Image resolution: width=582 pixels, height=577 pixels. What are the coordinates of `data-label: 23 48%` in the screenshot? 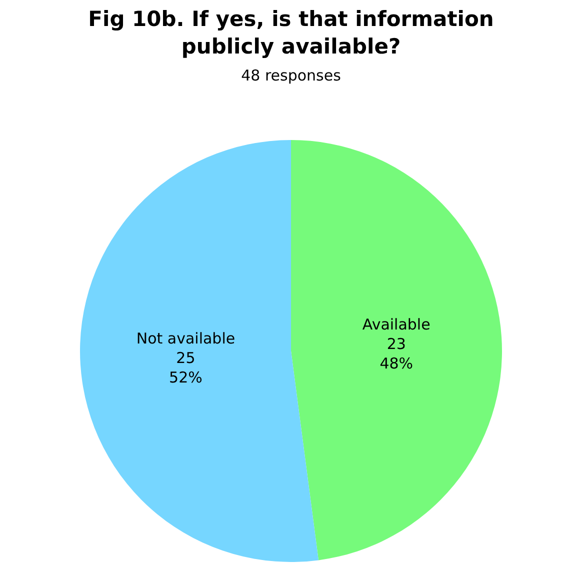 It's located at (397, 354).